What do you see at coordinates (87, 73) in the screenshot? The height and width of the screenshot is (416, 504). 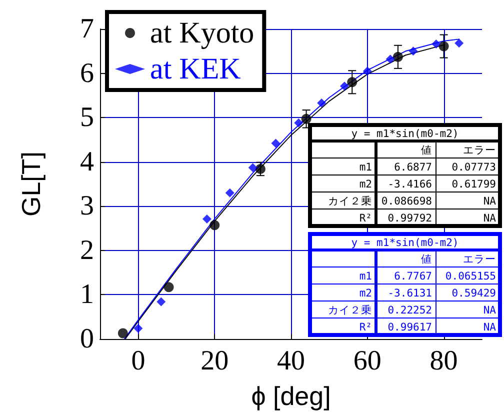 I see `y-tick-label: 6` at bounding box center [87, 73].